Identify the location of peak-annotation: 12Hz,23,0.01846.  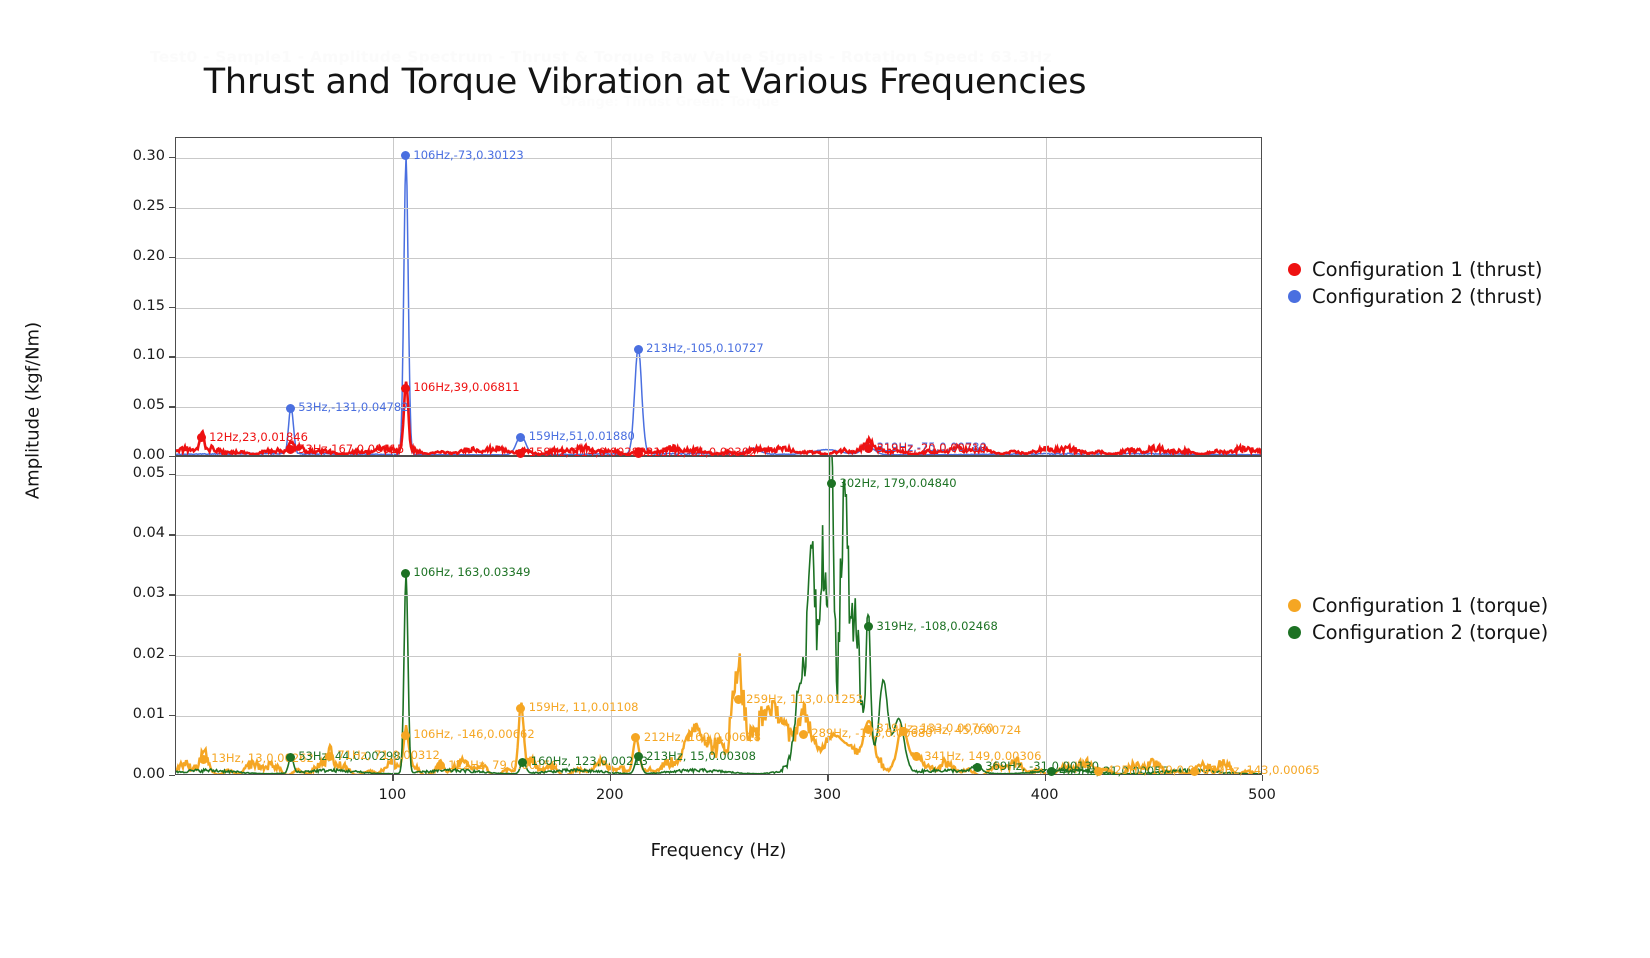
(258, 436).